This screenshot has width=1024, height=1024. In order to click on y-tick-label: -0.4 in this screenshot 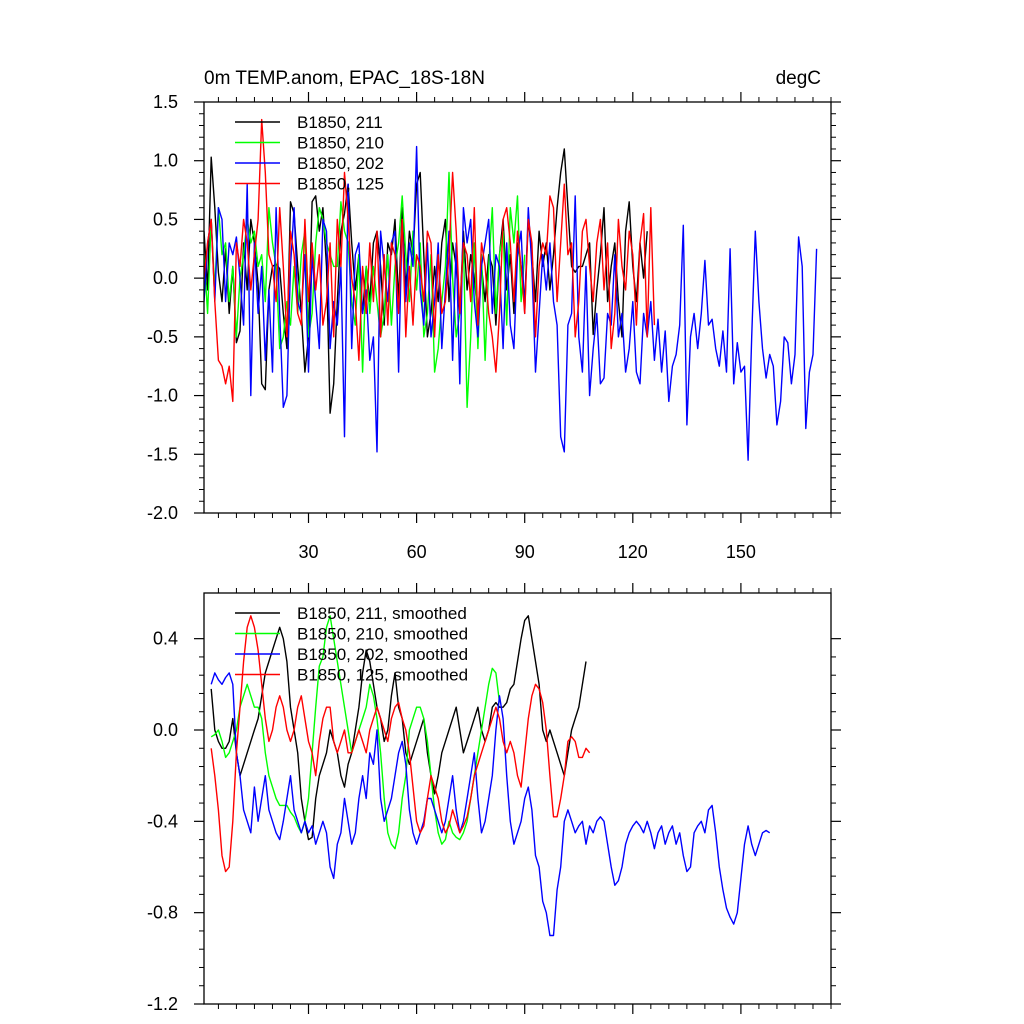, I will do `click(162, 821)`.